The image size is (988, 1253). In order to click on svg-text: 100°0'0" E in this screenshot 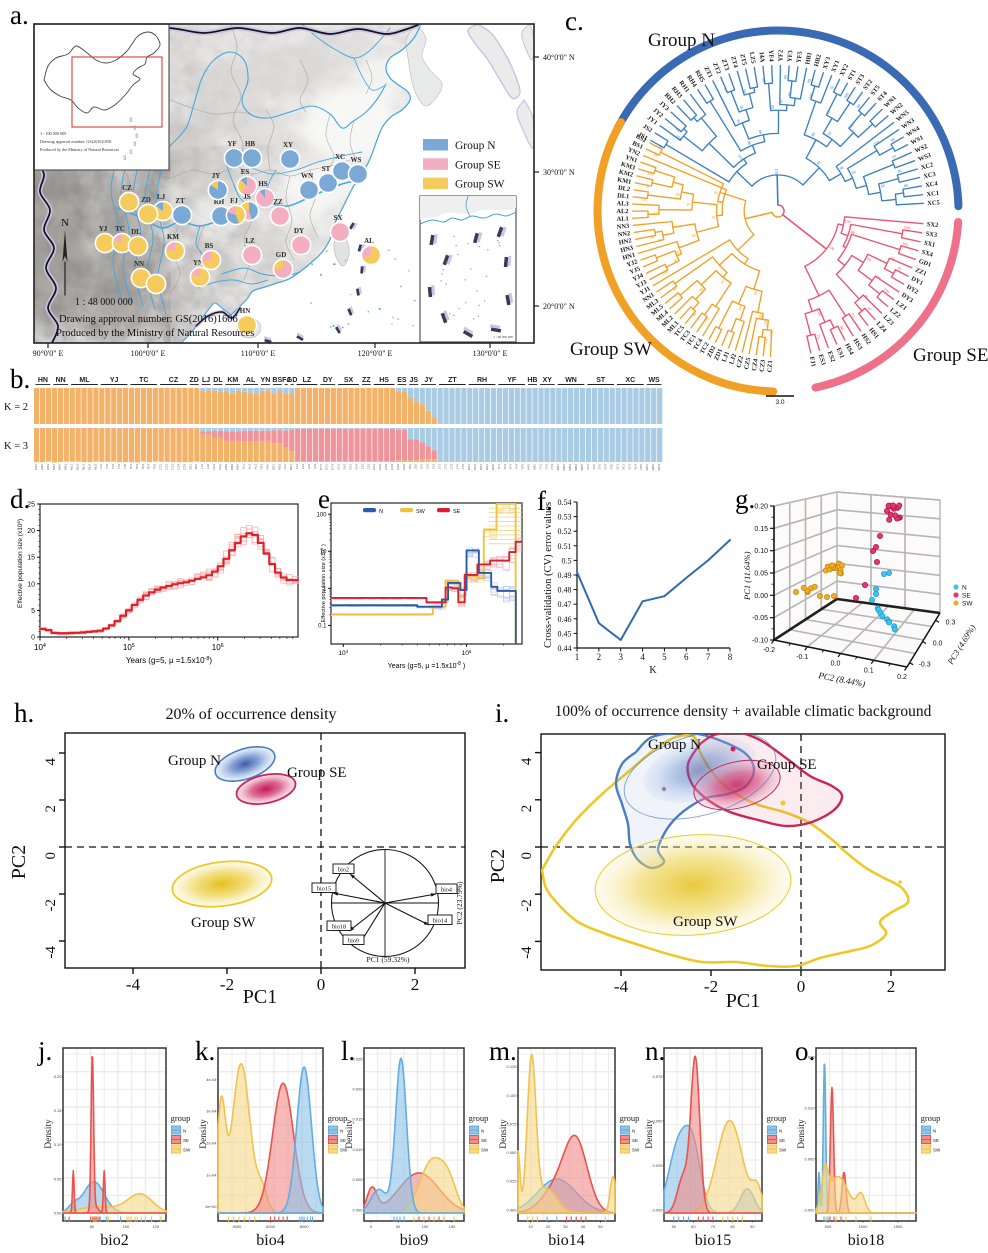, I will do `click(148, 353)`.